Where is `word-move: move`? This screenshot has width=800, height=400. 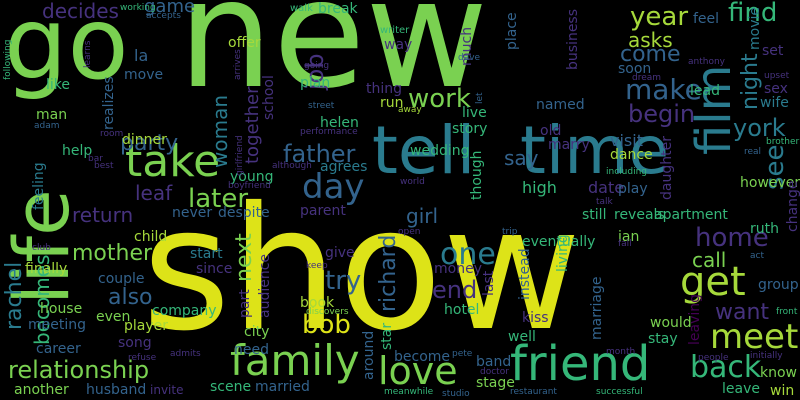 word-move: move is located at coordinates (144, 75).